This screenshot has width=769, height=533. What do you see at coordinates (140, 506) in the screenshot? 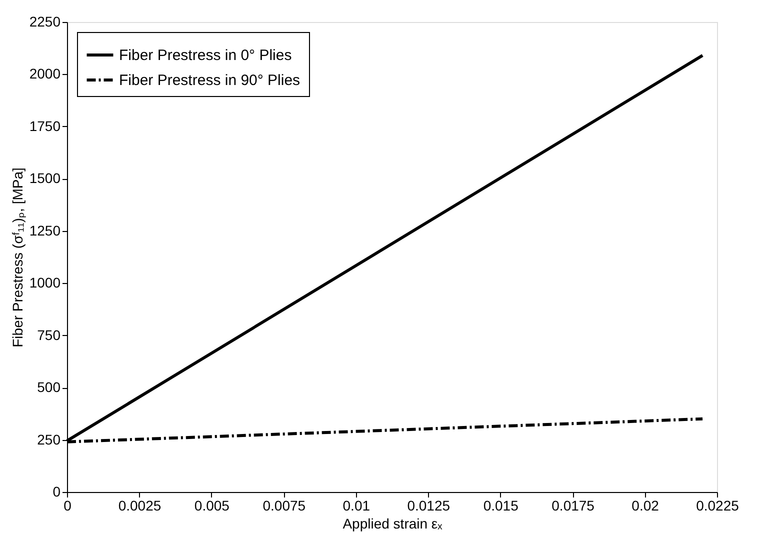
I see `x-tick-label: 0.0025` at bounding box center [140, 506].